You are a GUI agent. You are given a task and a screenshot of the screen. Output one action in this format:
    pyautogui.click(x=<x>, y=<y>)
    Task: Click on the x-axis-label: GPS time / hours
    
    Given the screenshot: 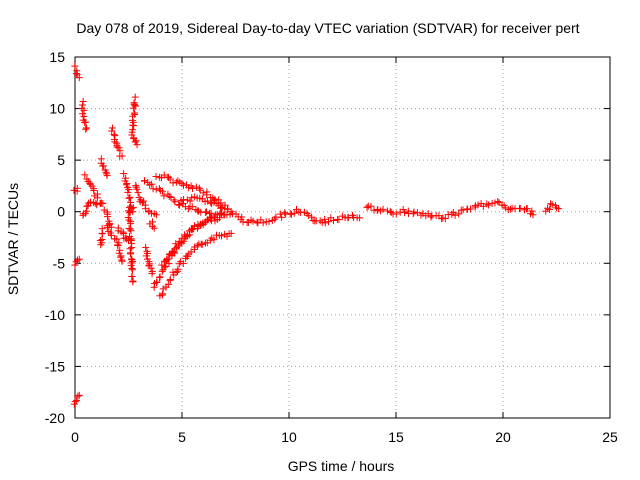 What is the action you would take?
    pyautogui.click(x=341, y=466)
    